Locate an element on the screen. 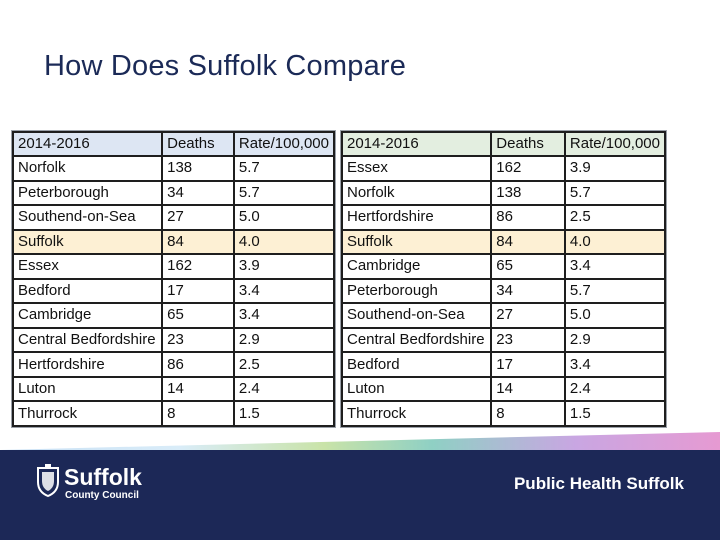  decorative-color-stripe is located at coordinates (360, 441).